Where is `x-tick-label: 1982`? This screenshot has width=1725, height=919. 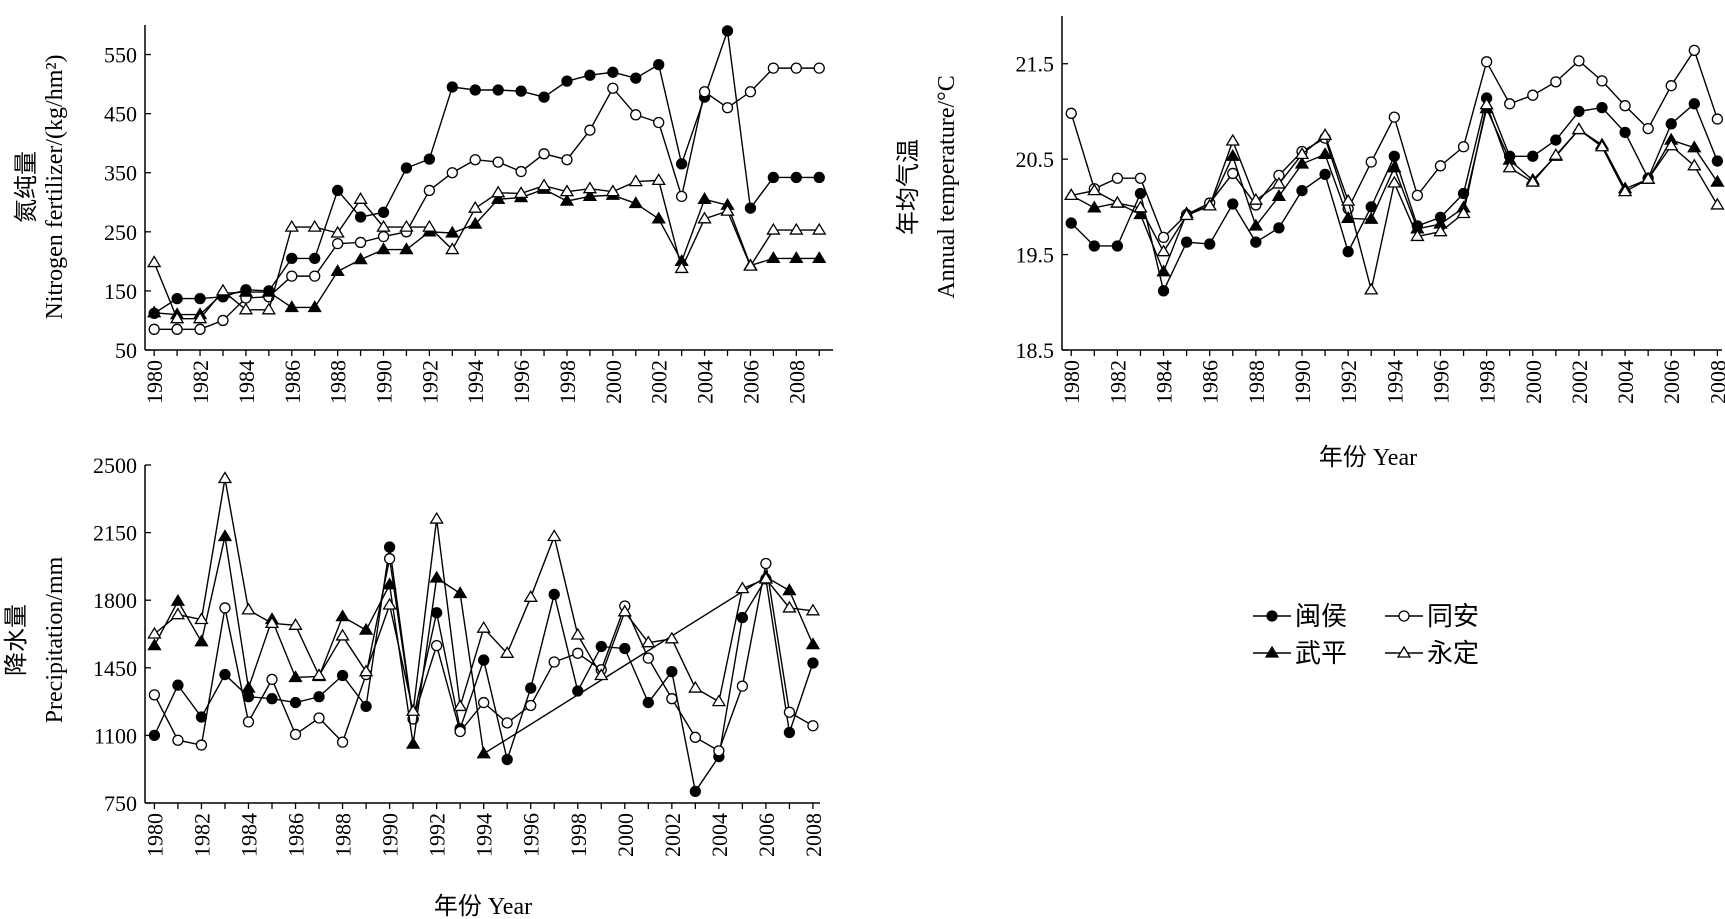 x-tick-label: 1982 is located at coordinates (200, 382).